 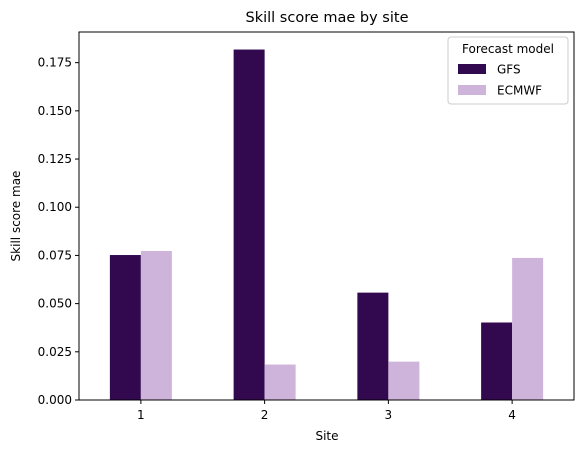 I want to click on x-axis-title: Site, so click(x=326, y=436).